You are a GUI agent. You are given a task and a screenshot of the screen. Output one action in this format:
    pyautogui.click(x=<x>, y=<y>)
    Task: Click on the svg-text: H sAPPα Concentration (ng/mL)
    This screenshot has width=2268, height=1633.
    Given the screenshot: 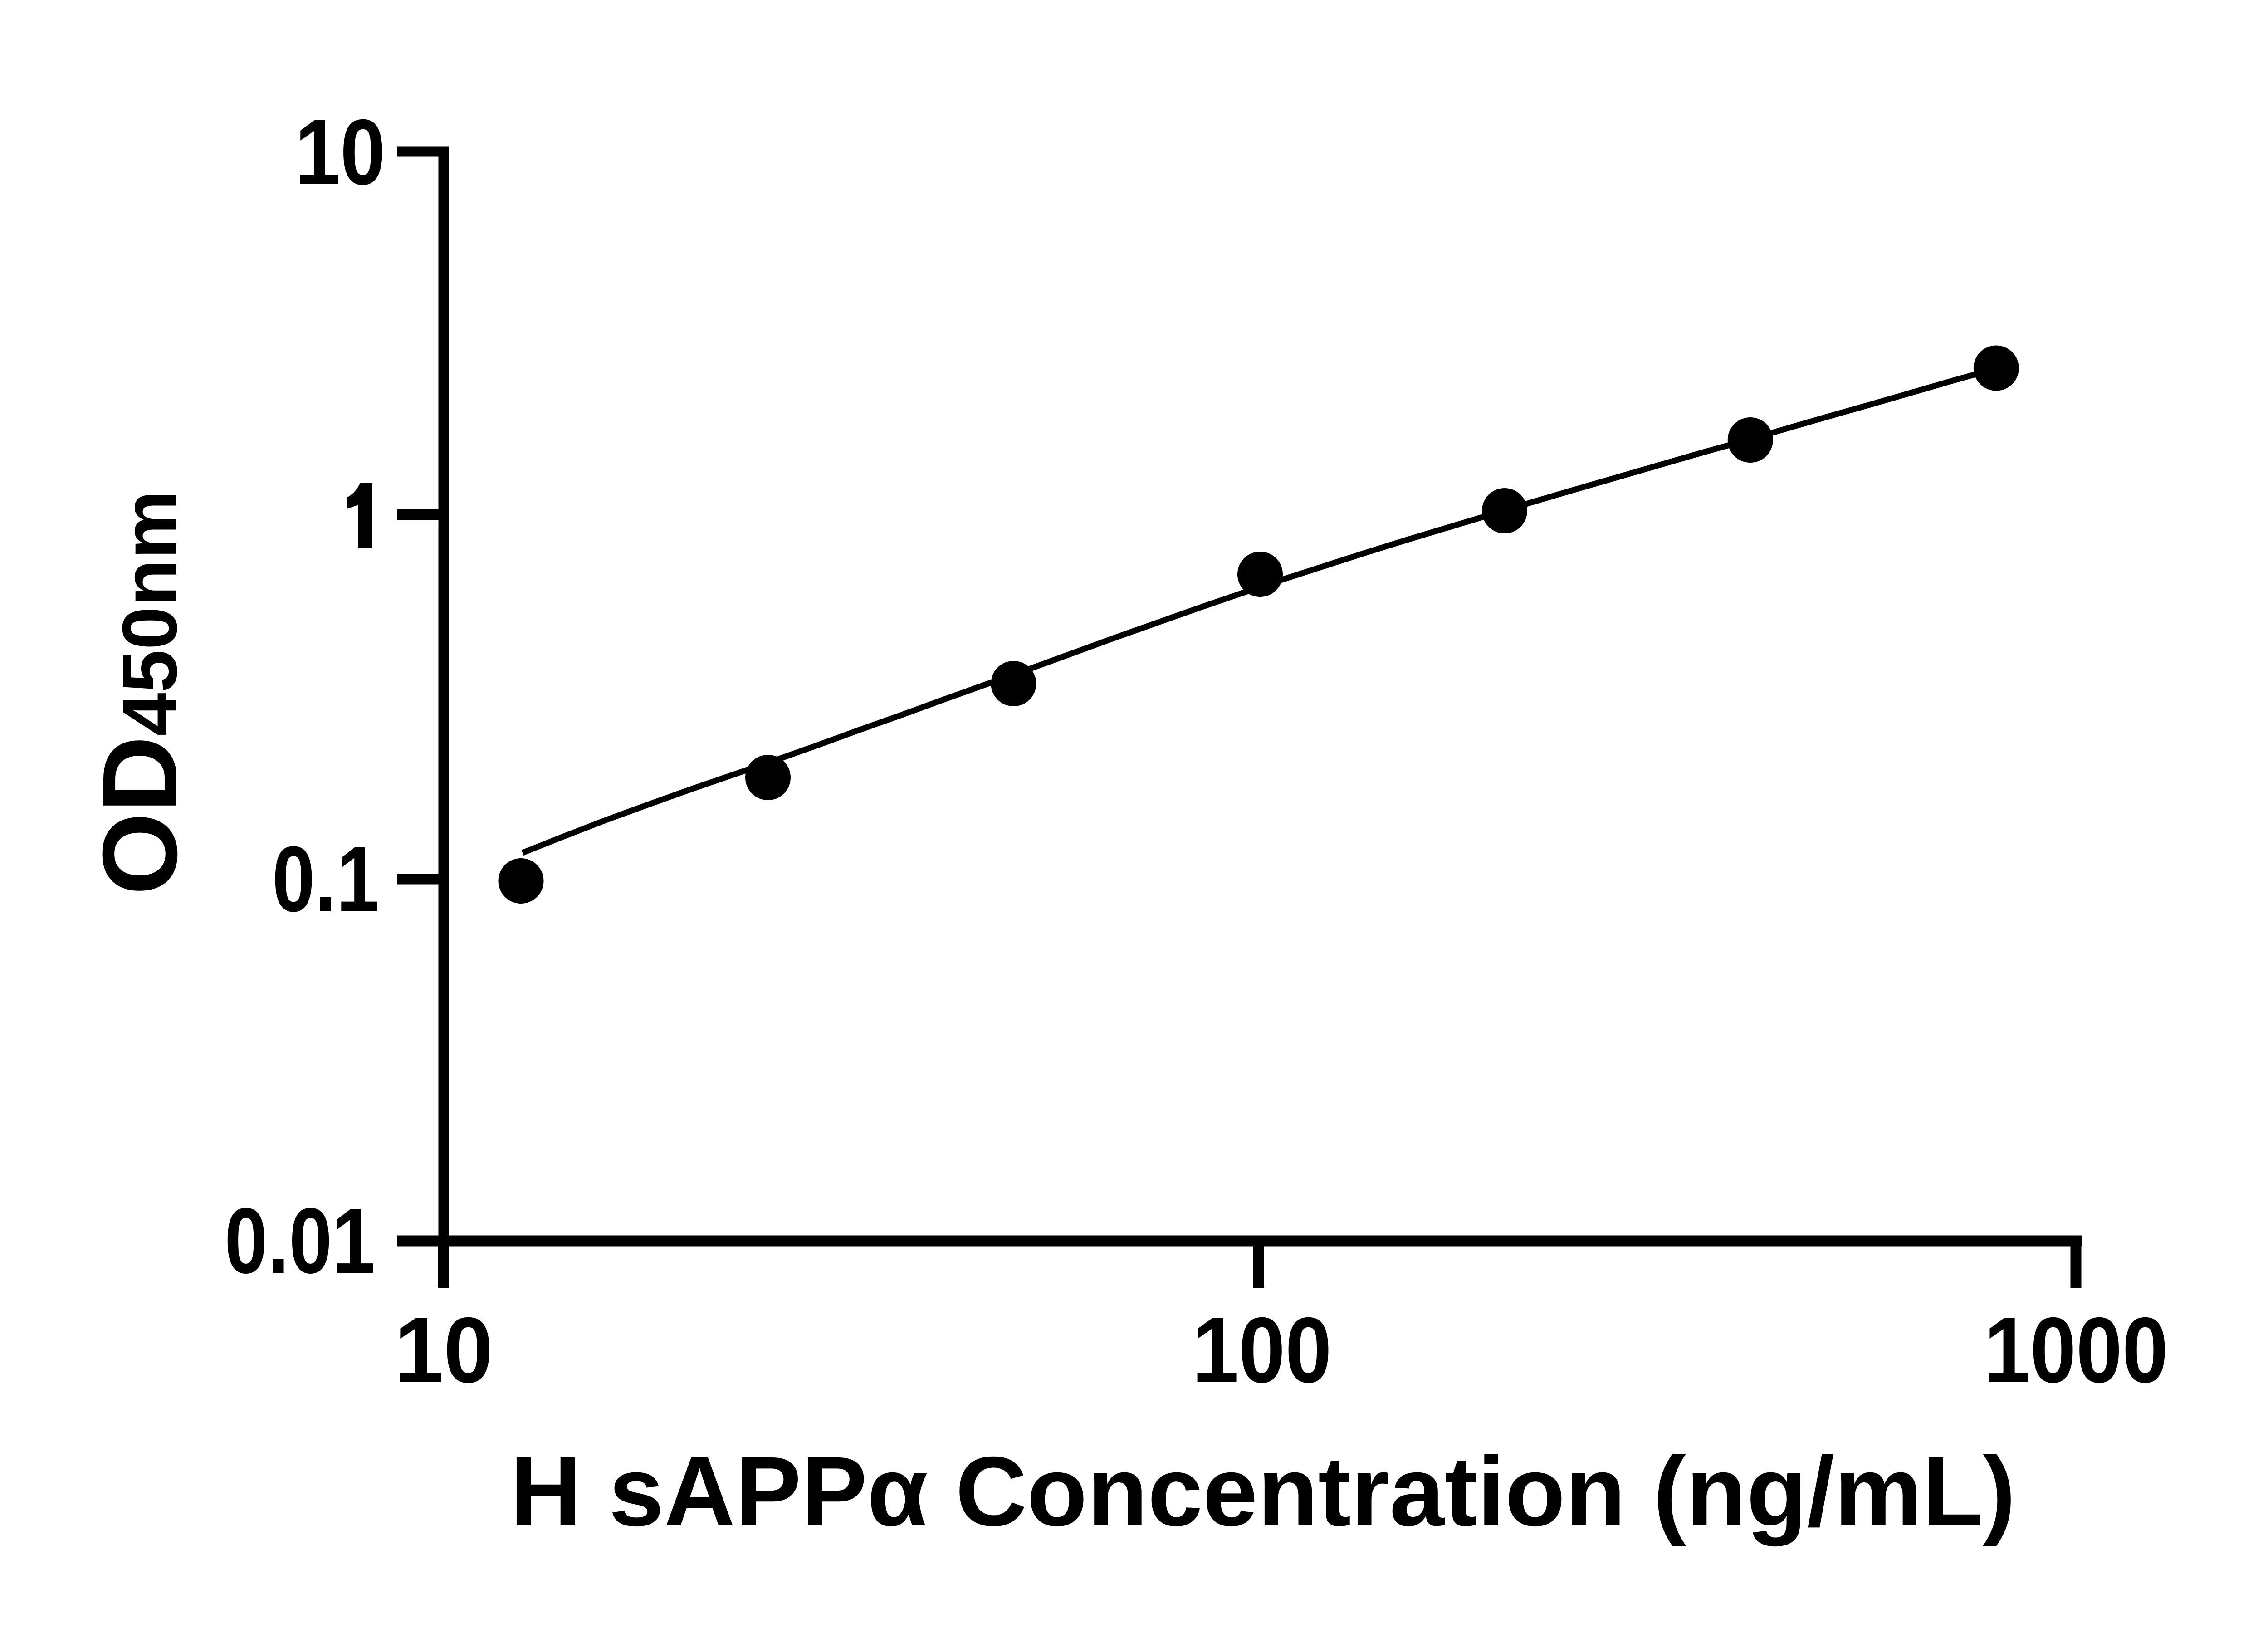 What is the action you would take?
    pyautogui.click(x=1263, y=1492)
    